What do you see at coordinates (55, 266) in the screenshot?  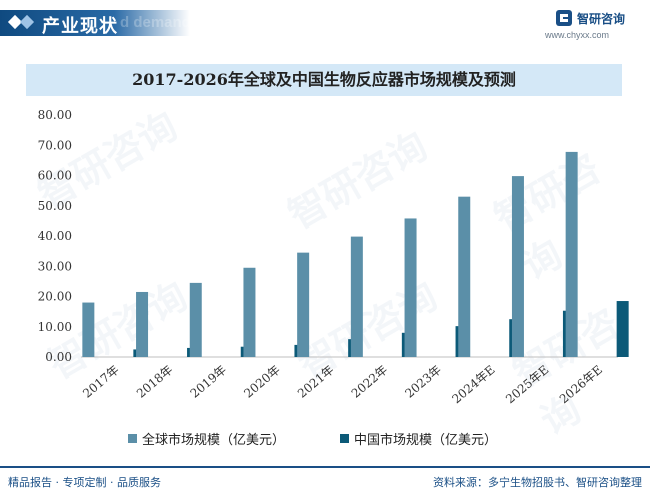 I see `y-tick-label: 30.00` at bounding box center [55, 266].